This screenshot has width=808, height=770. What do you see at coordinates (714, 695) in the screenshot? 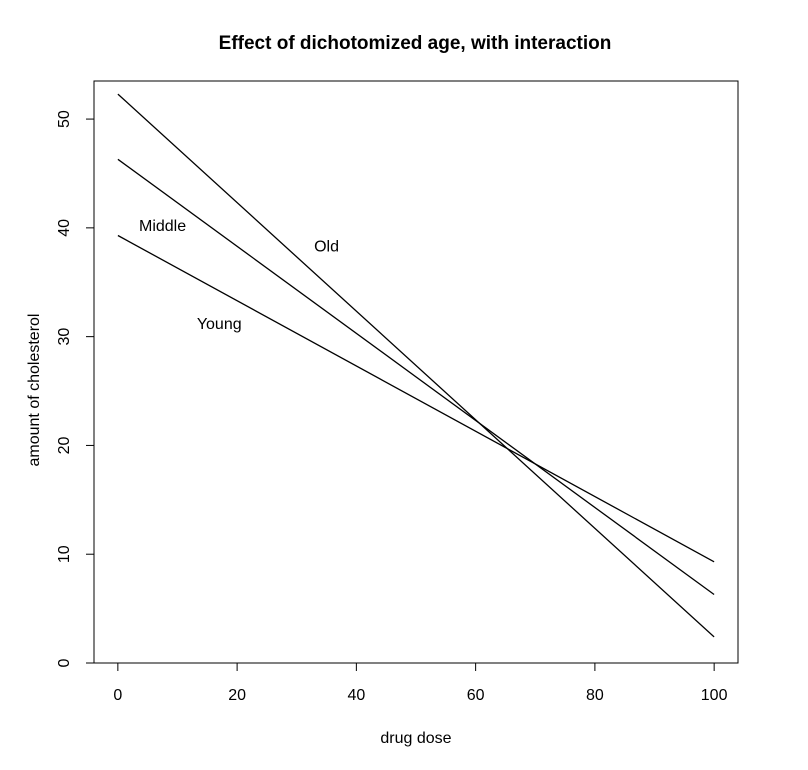
I see `x-tick-label: 100` at bounding box center [714, 695].